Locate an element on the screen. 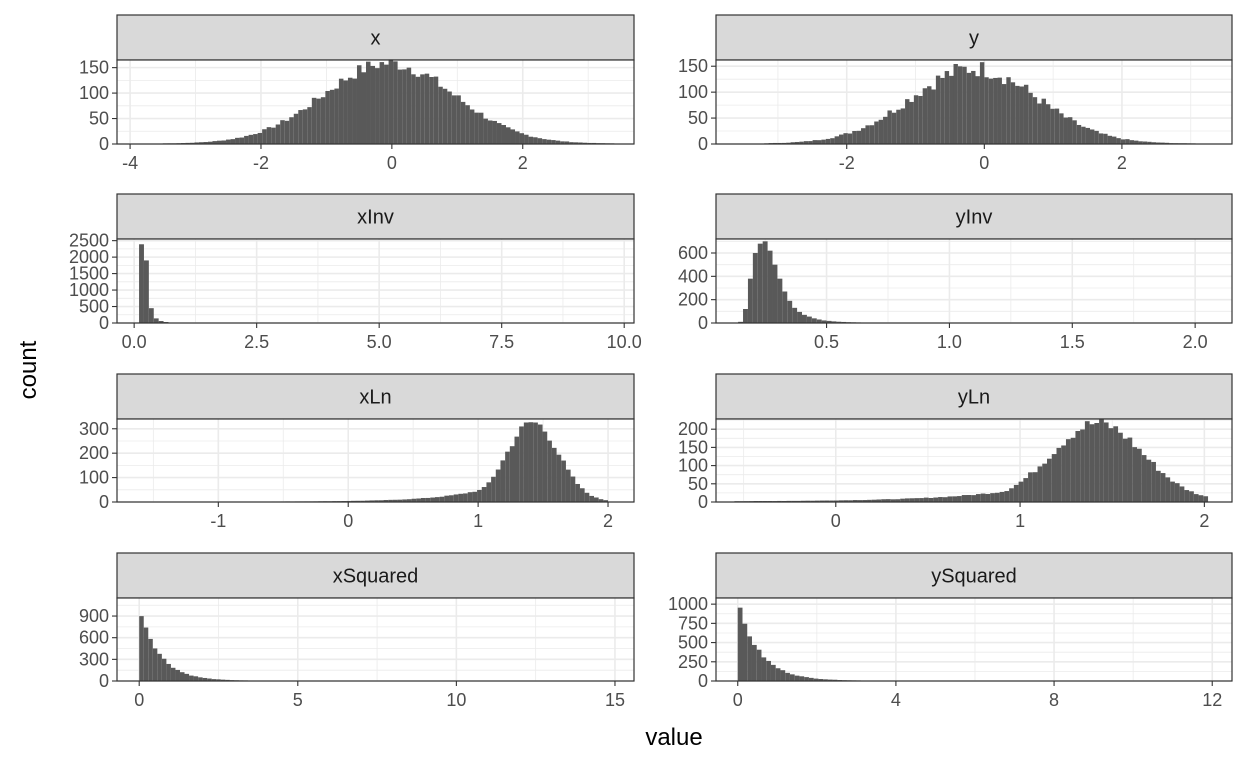 The width and height of the screenshot is (1248, 768). x-tick-label: -2 is located at coordinates (847, 163).